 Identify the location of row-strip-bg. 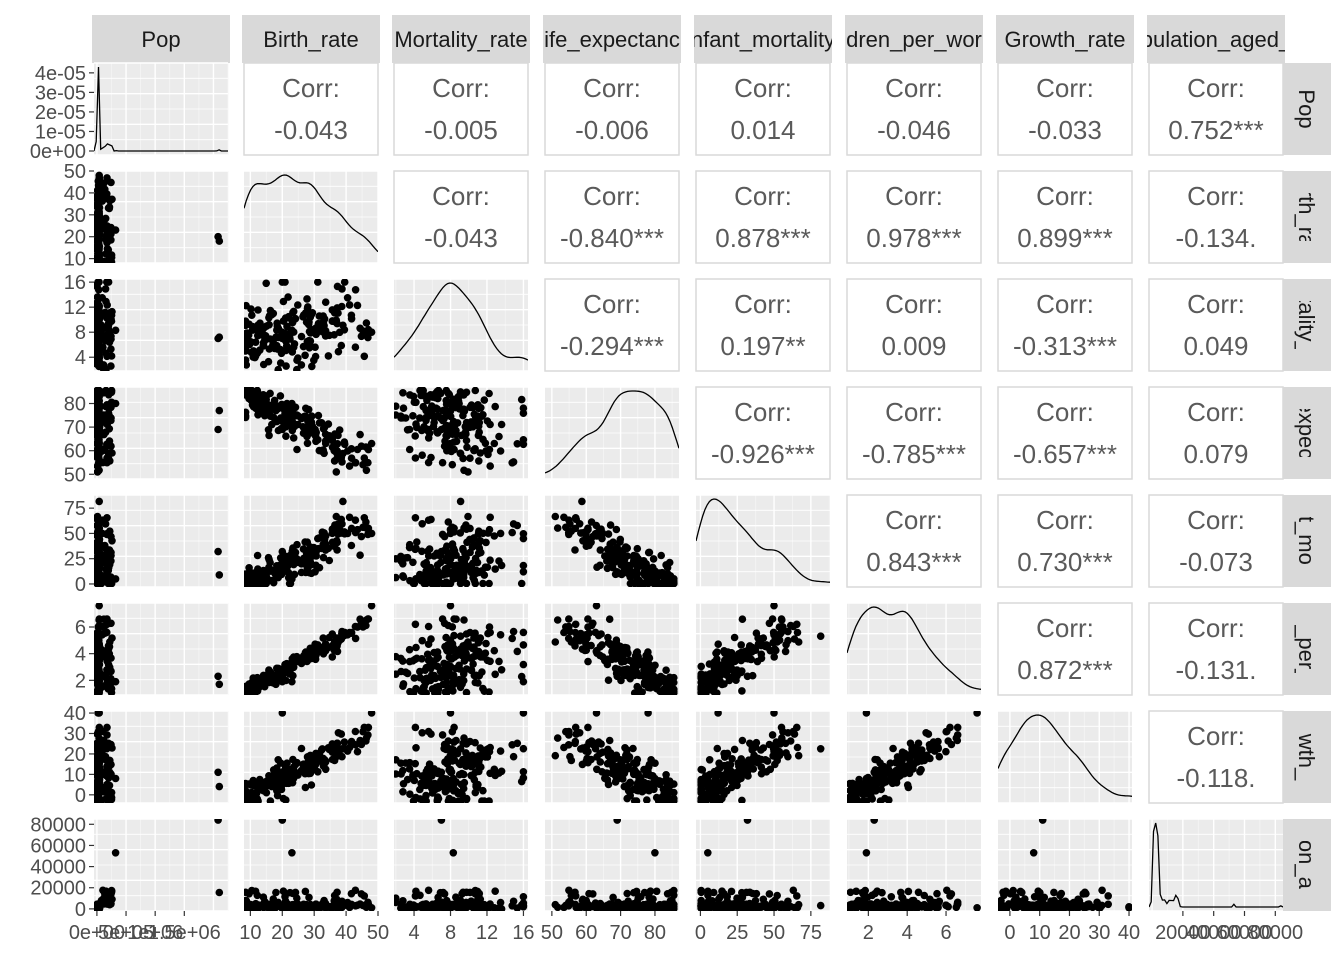
(1307, 109).